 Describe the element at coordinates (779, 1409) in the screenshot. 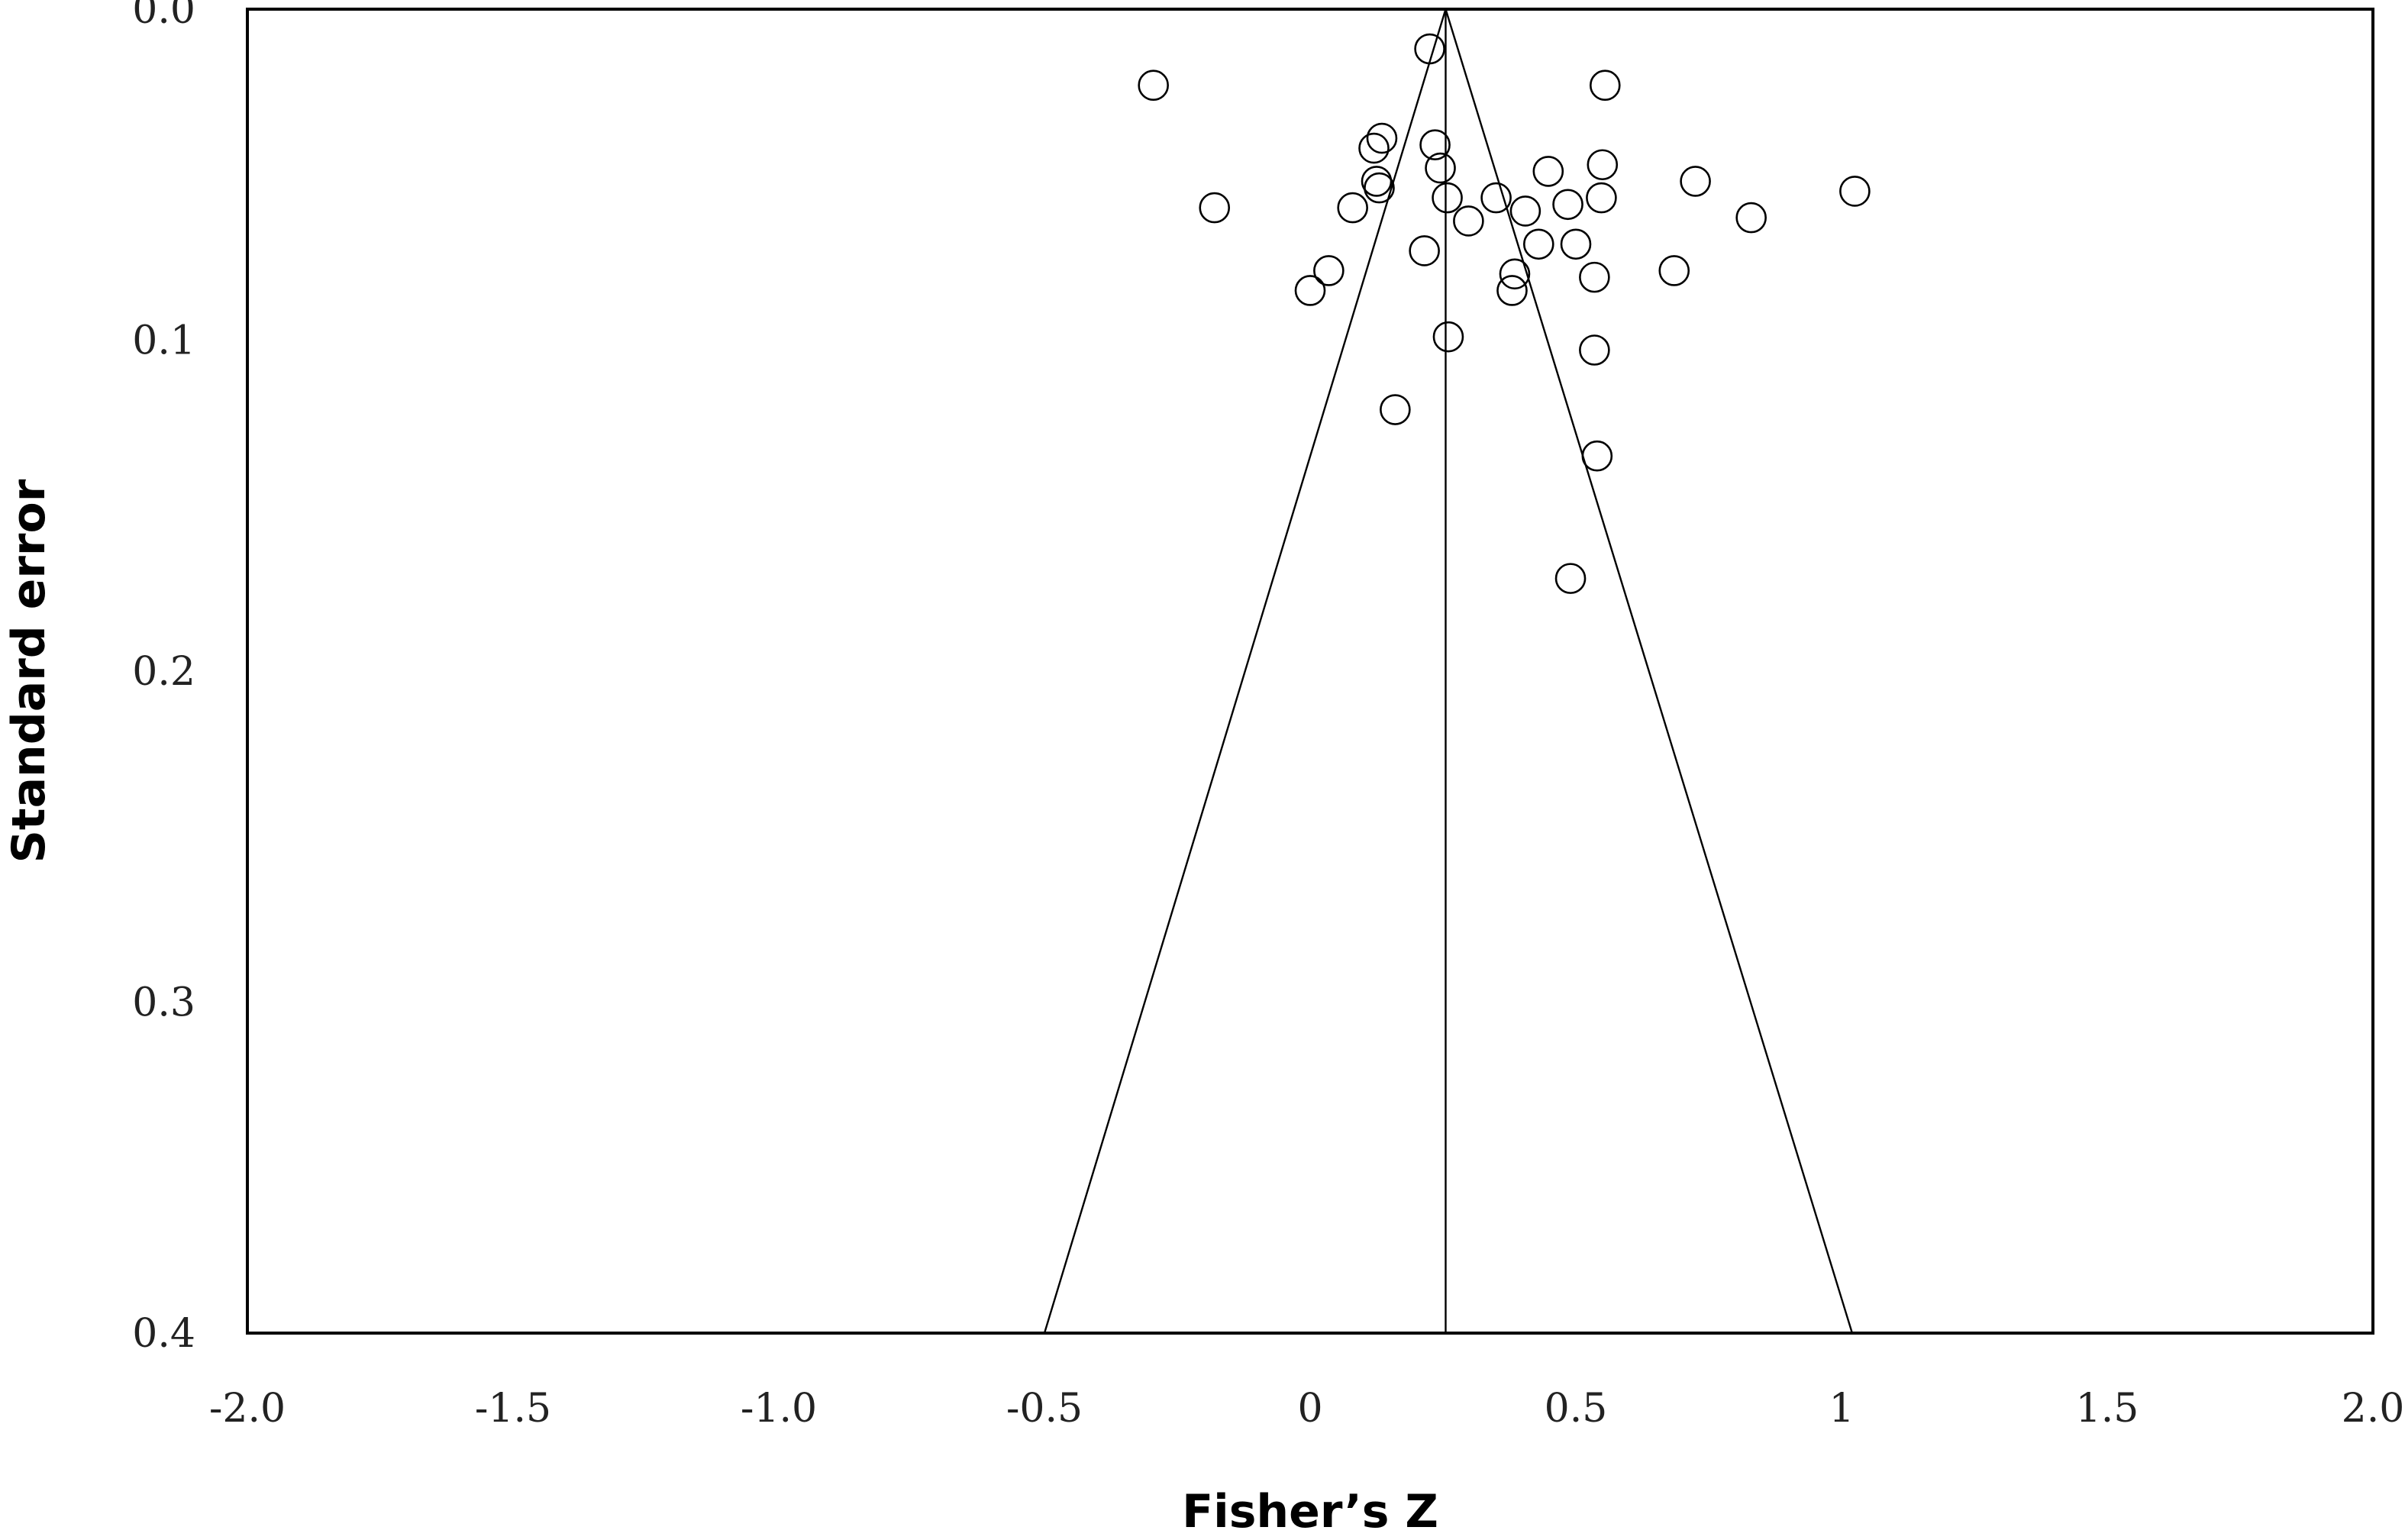

I see `x-tick-label: -1.0` at that location.